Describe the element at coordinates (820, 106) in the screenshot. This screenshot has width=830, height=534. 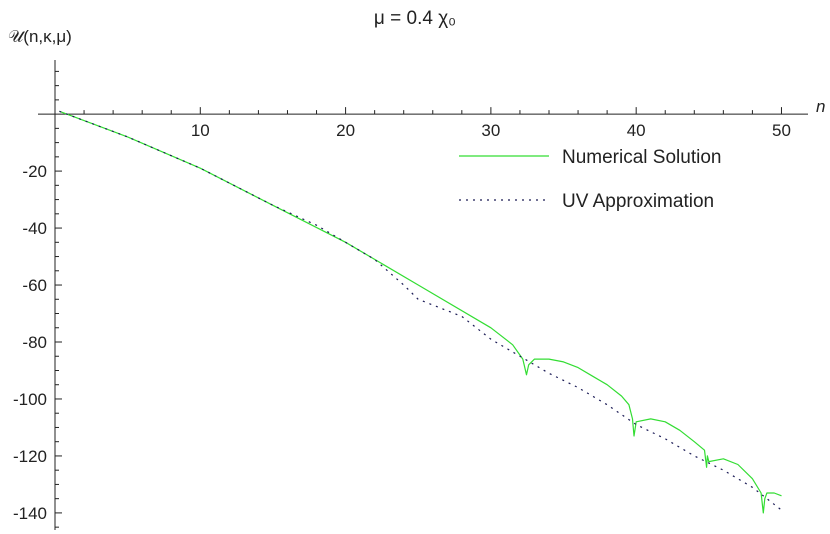
I see `x-axis-label: n` at that location.